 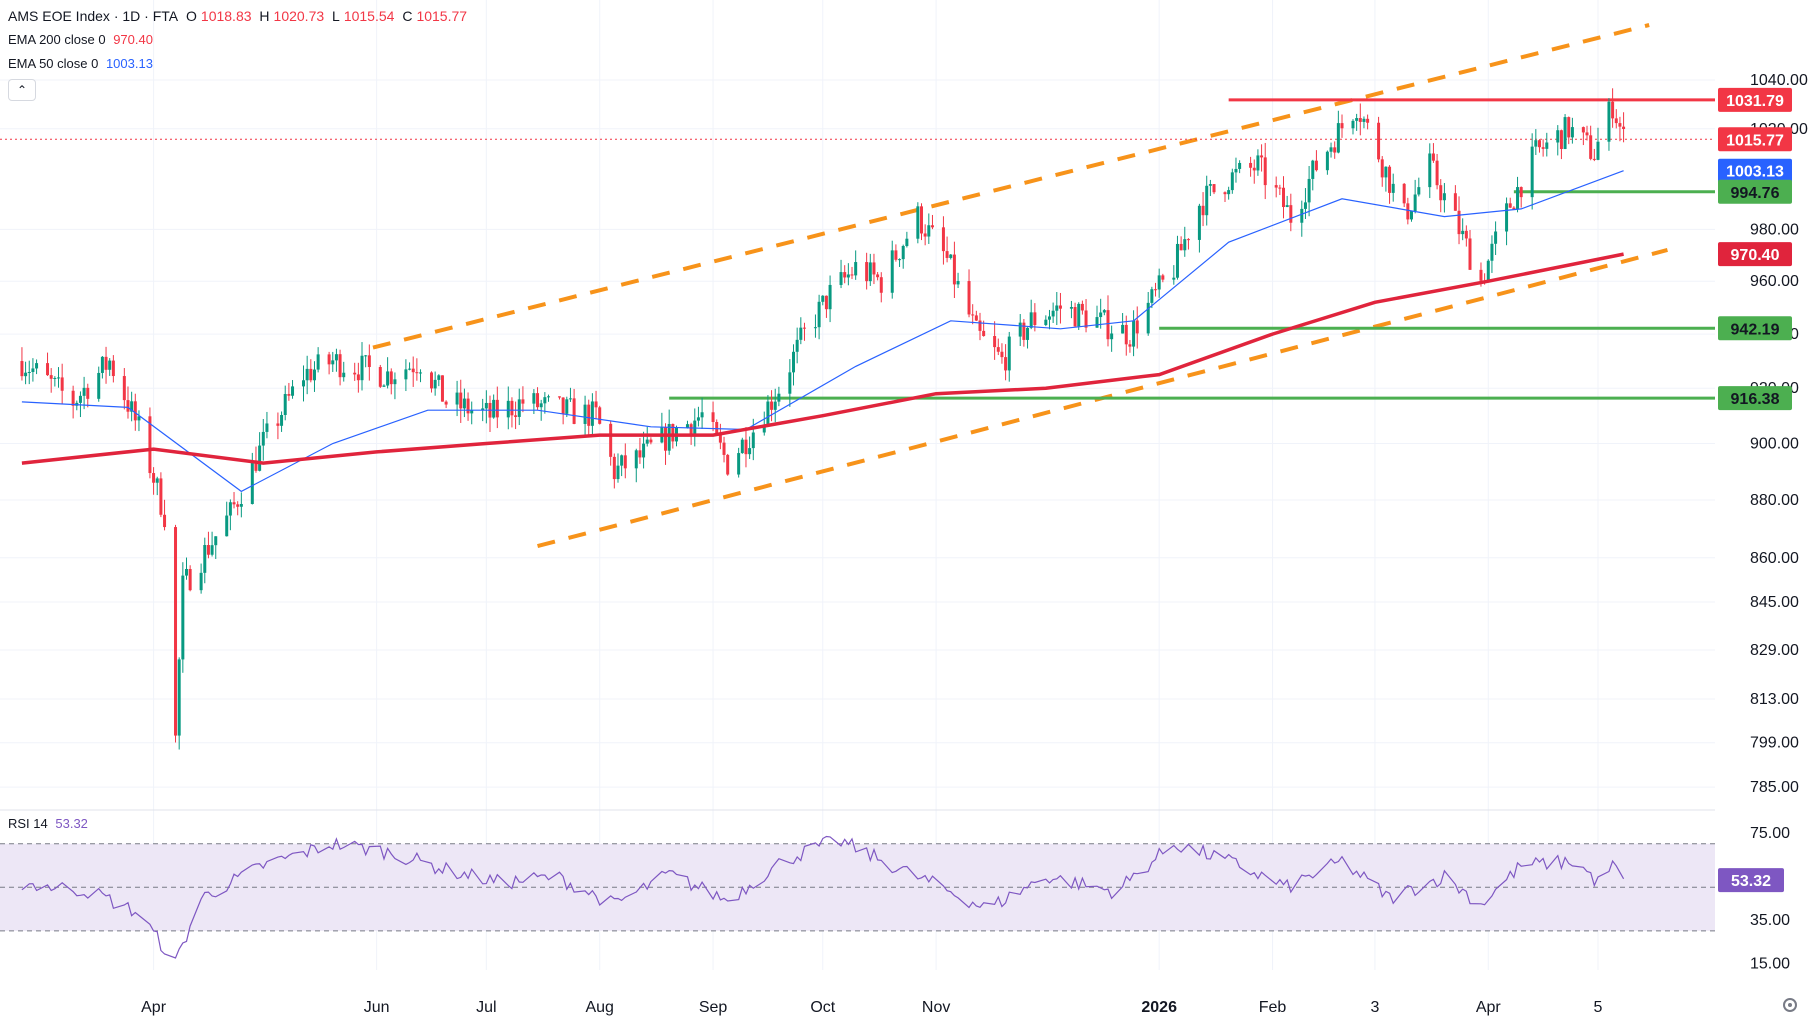 What do you see at coordinates (22, 90) in the screenshot?
I see `collapse-legend-button: ⌃` at bounding box center [22, 90].